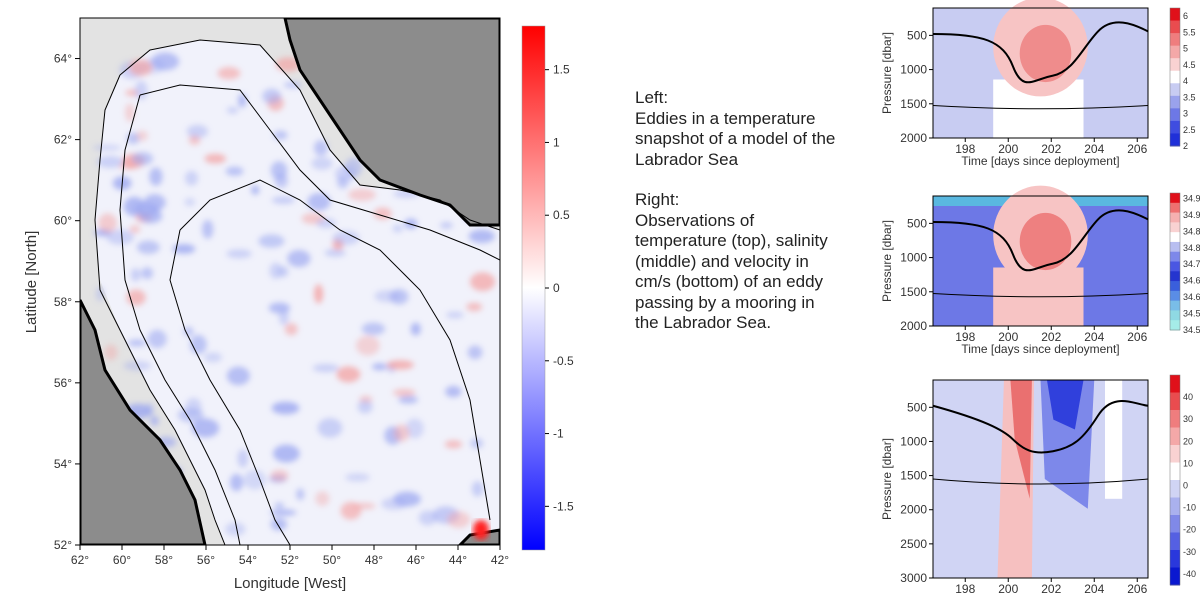 The image size is (1200, 600). What do you see at coordinates (63, 221) in the screenshot?
I see `y-tick-label: 60°` at bounding box center [63, 221].